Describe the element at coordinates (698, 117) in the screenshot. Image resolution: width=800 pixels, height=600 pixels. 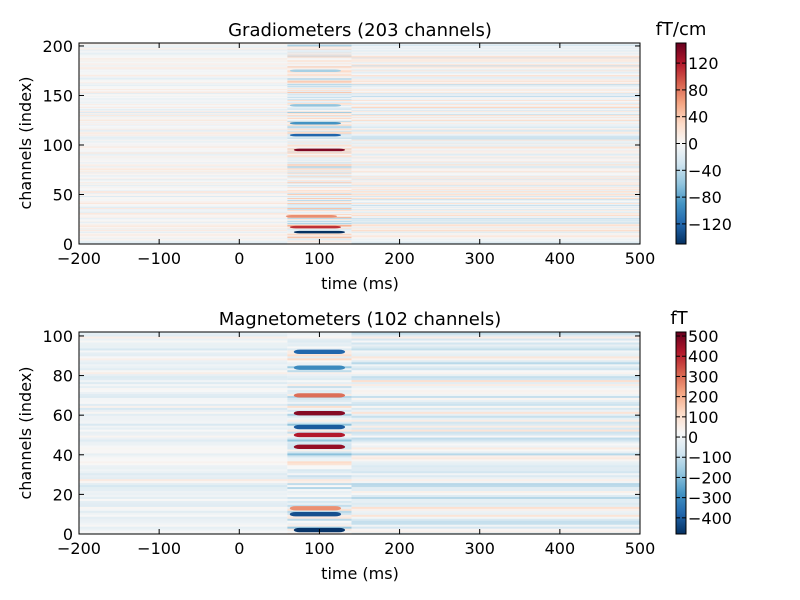
I see `colorbar-tick-label: 40` at that location.